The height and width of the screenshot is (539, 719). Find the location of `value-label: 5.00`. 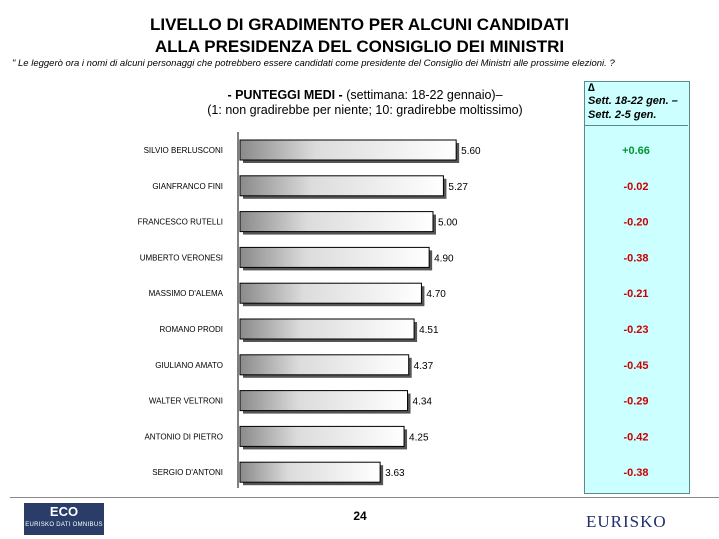

value-label: 5.00 is located at coordinates (448, 223).